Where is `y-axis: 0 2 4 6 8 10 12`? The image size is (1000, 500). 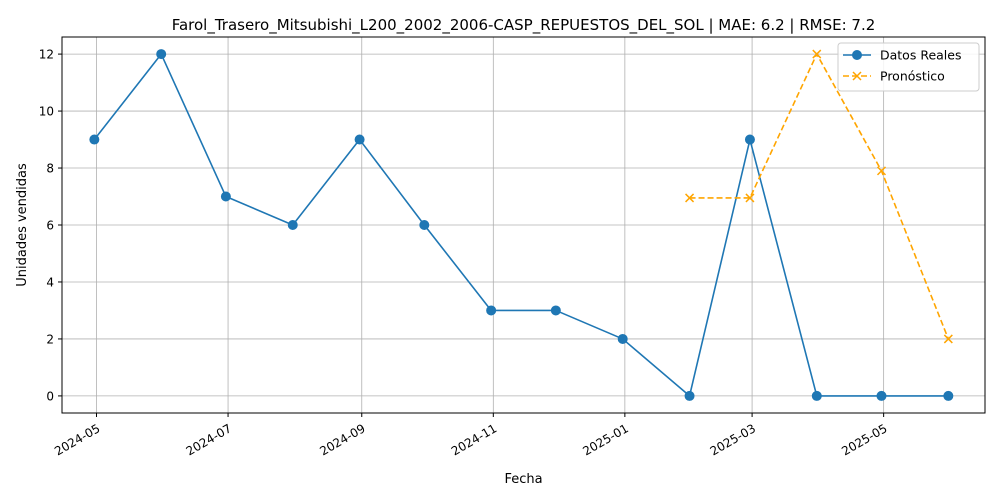 y-axis: 0 2 4 6 8 10 12 is located at coordinates (50, 225).